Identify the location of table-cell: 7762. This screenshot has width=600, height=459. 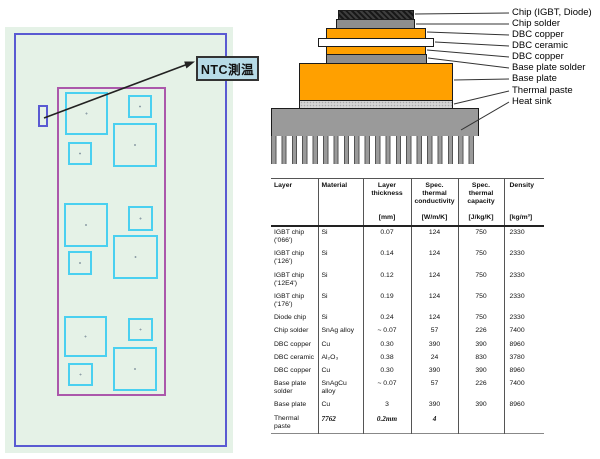
(341, 423).